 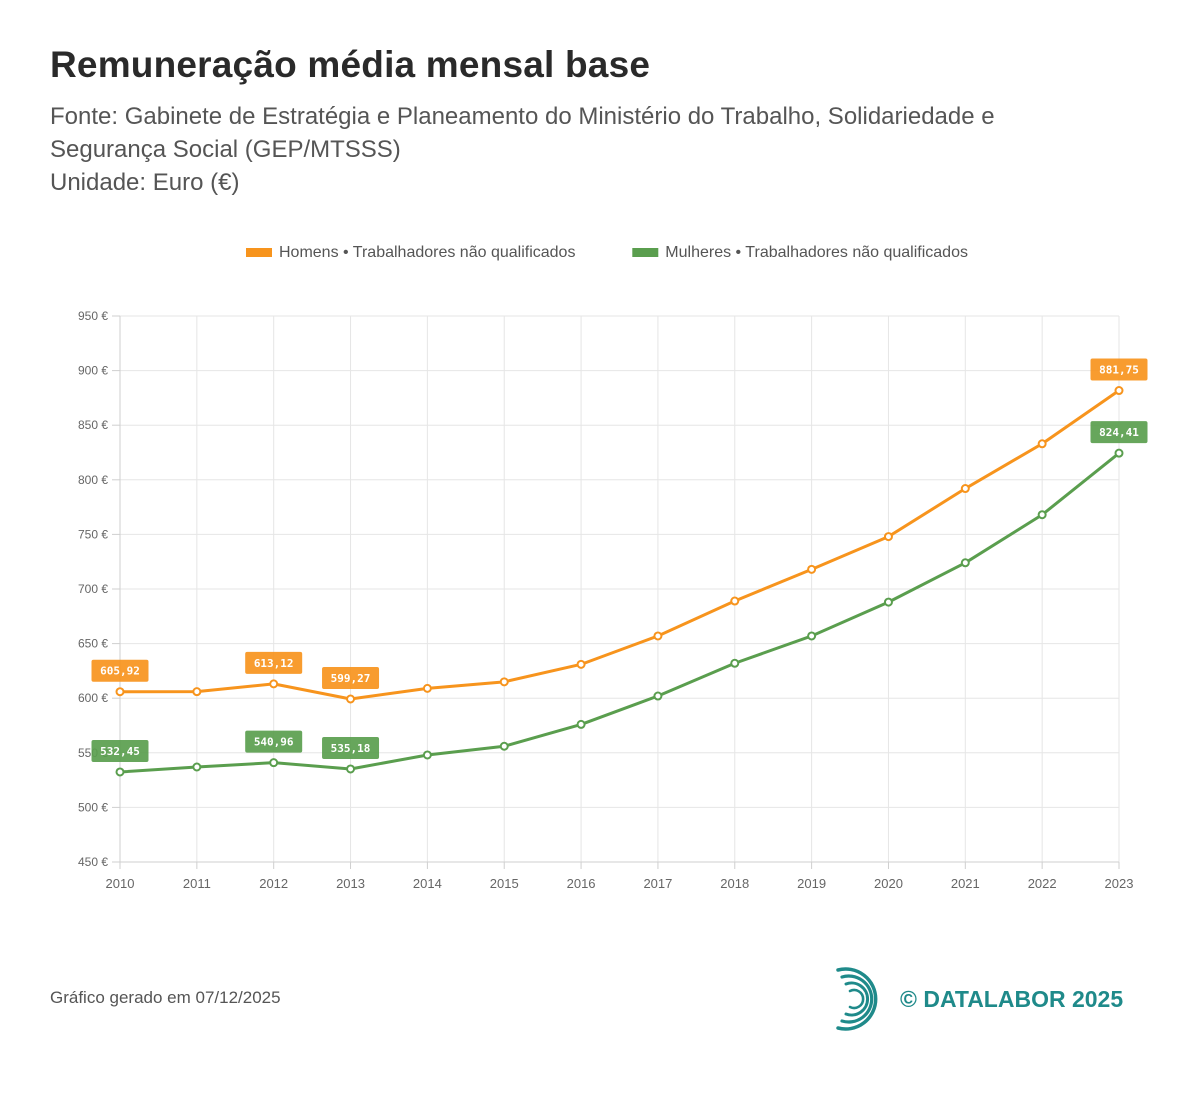 What do you see at coordinates (120, 883) in the screenshot?
I see `x-tick-label: 2010` at bounding box center [120, 883].